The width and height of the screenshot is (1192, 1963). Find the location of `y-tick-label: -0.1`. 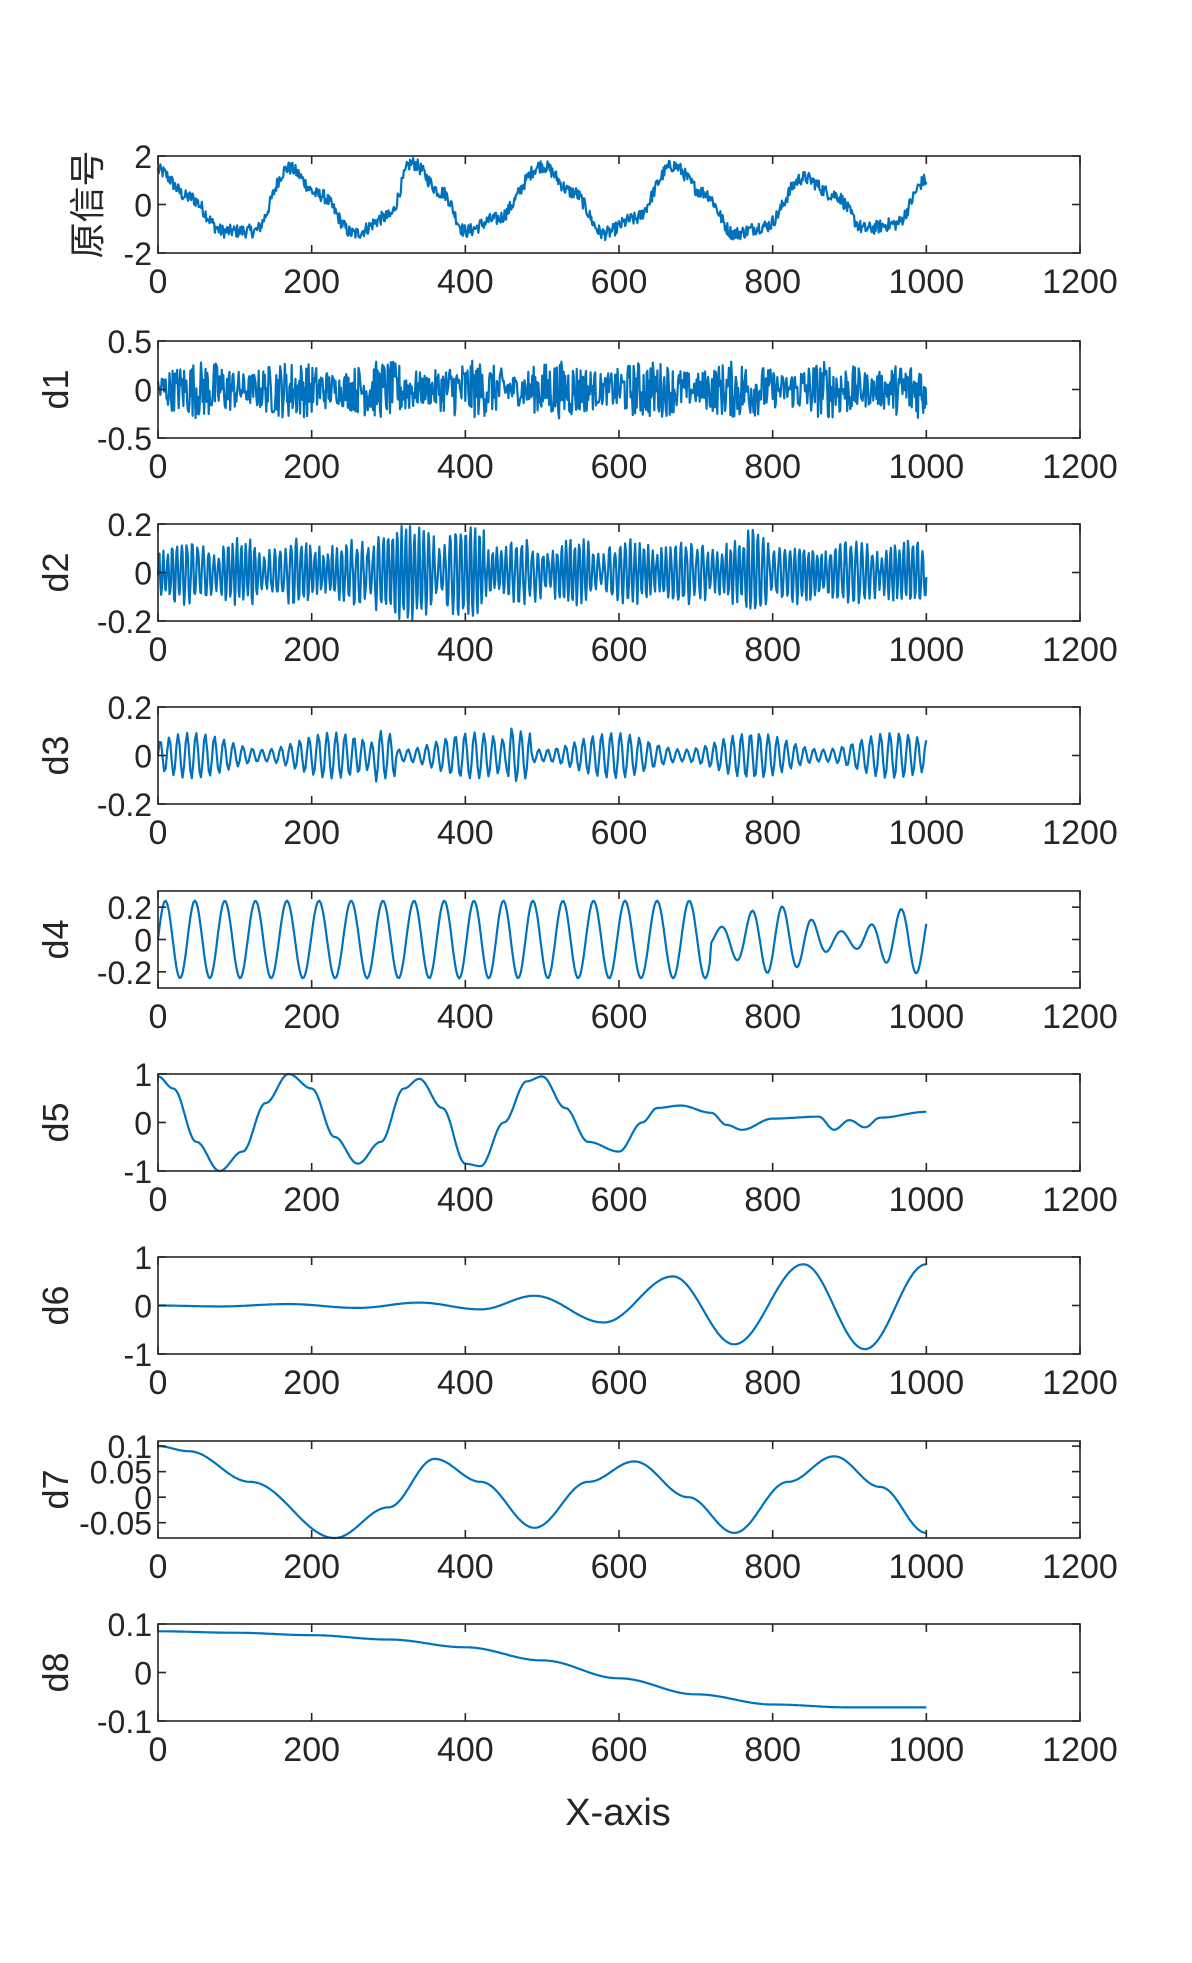

y-tick-label: -0.1 is located at coordinates (124, 1722).